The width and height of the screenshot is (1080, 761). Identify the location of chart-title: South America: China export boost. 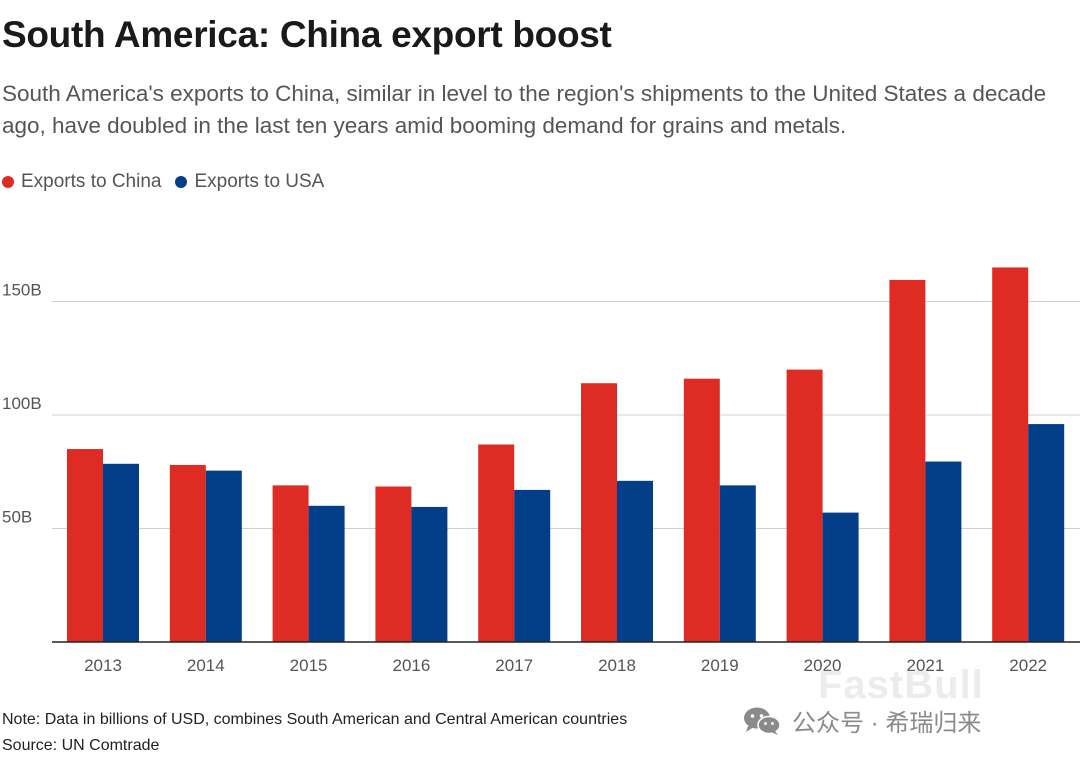
(307, 34).